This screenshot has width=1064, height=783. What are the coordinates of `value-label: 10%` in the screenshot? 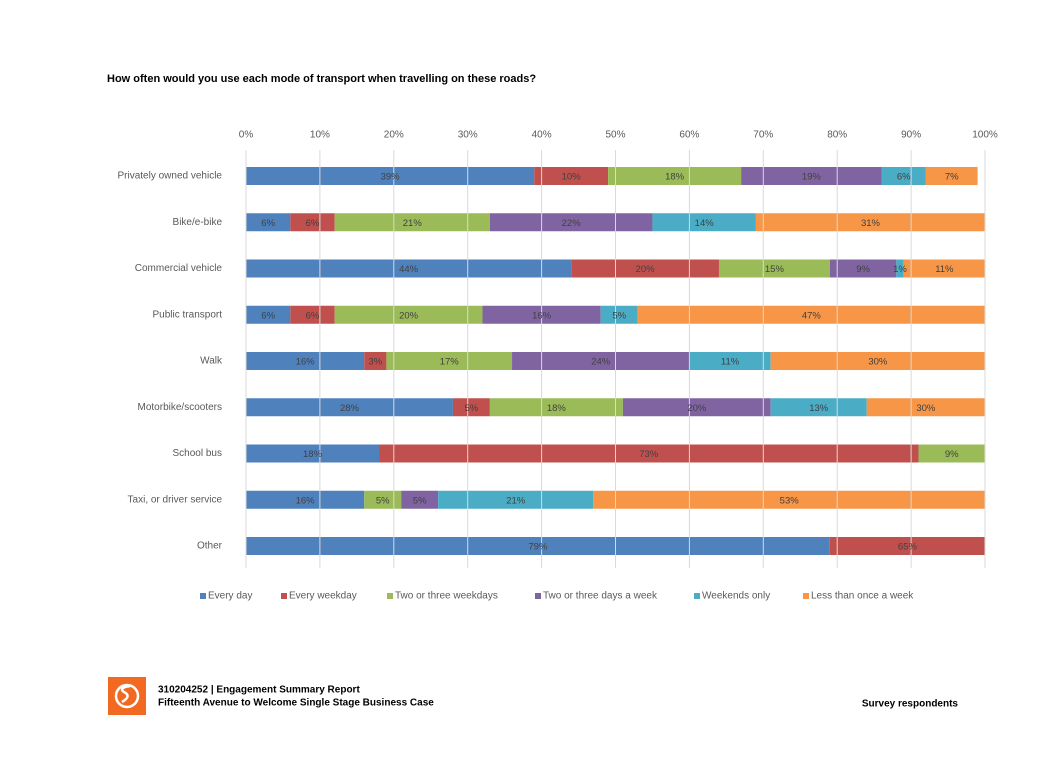 It's located at (572, 177).